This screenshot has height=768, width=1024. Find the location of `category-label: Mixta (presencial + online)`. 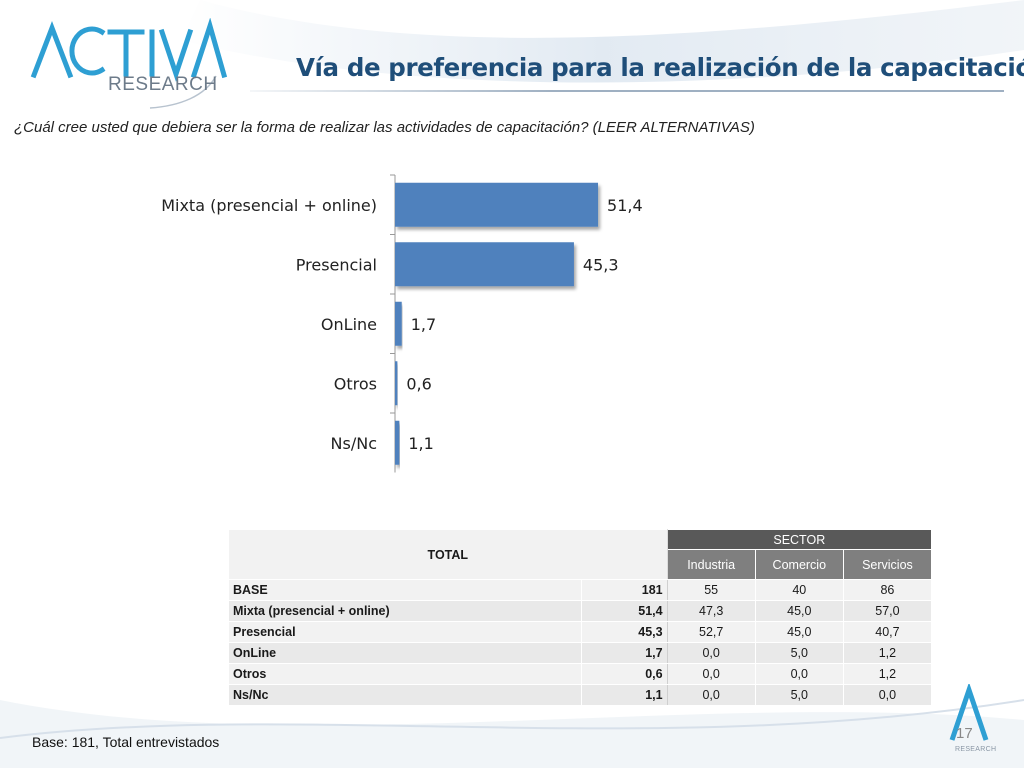

category-label: Mixta (presencial + online) is located at coordinates (269, 205).